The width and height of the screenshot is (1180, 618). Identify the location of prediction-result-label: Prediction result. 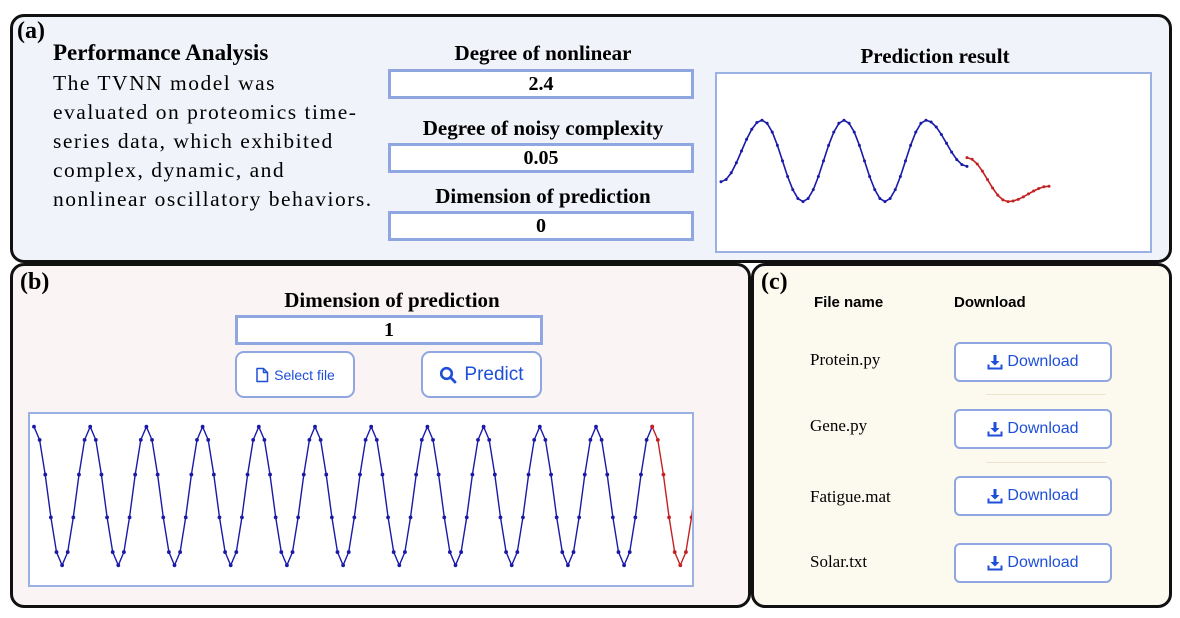
(935, 56).